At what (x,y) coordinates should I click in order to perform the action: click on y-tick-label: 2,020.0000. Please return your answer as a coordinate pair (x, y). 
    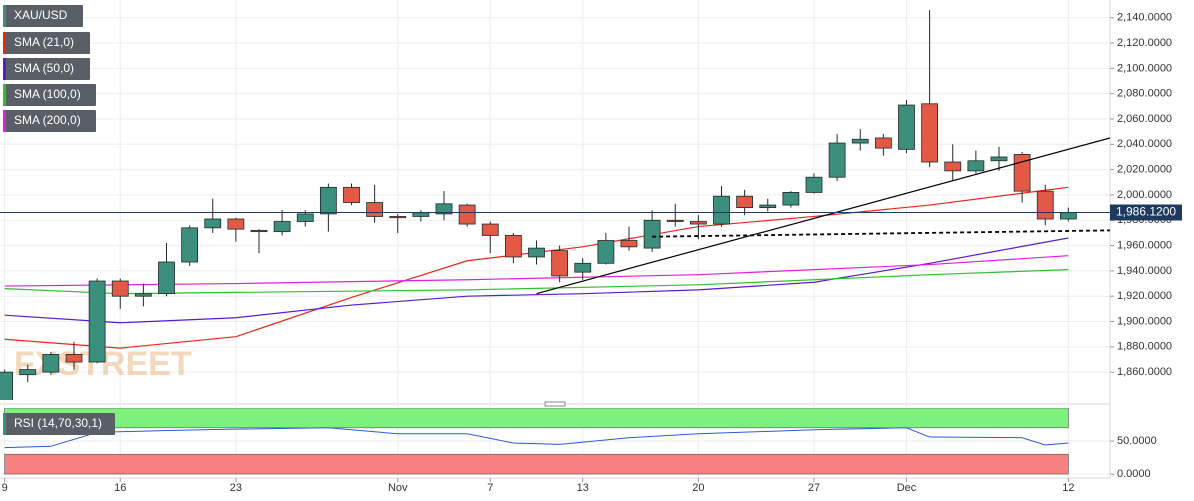
    Looking at the image, I should click on (1144, 170).